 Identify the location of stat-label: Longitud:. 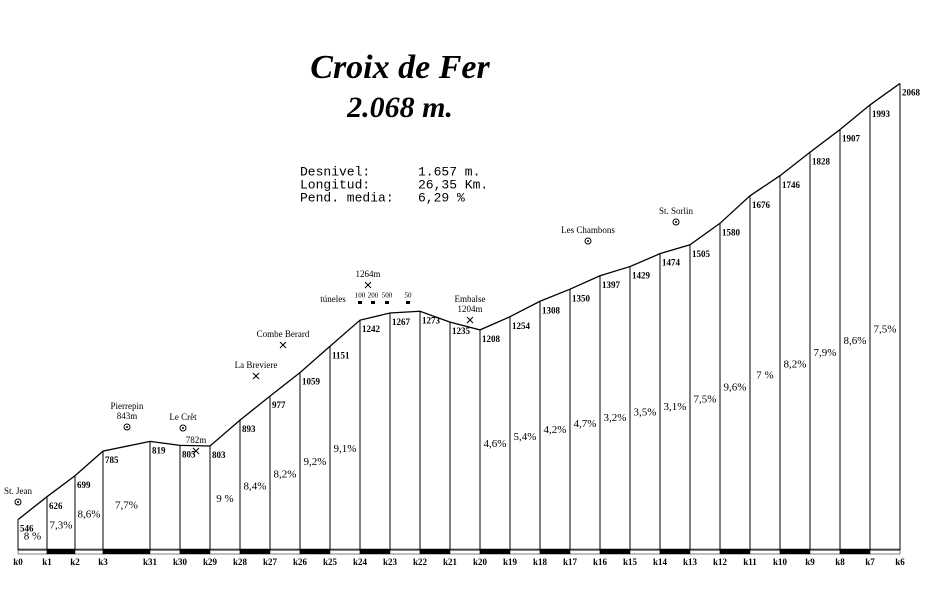
(335, 184).